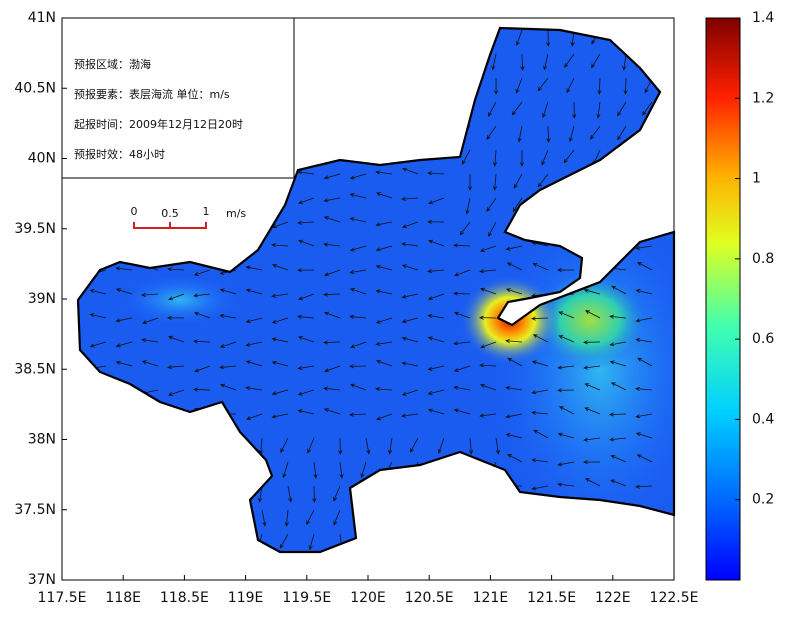 This screenshot has height=622, width=800. What do you see at coordinates (613, 598) in the screenshot?
I see `x-tick-label: 122E` at bounding box center [613, 598].